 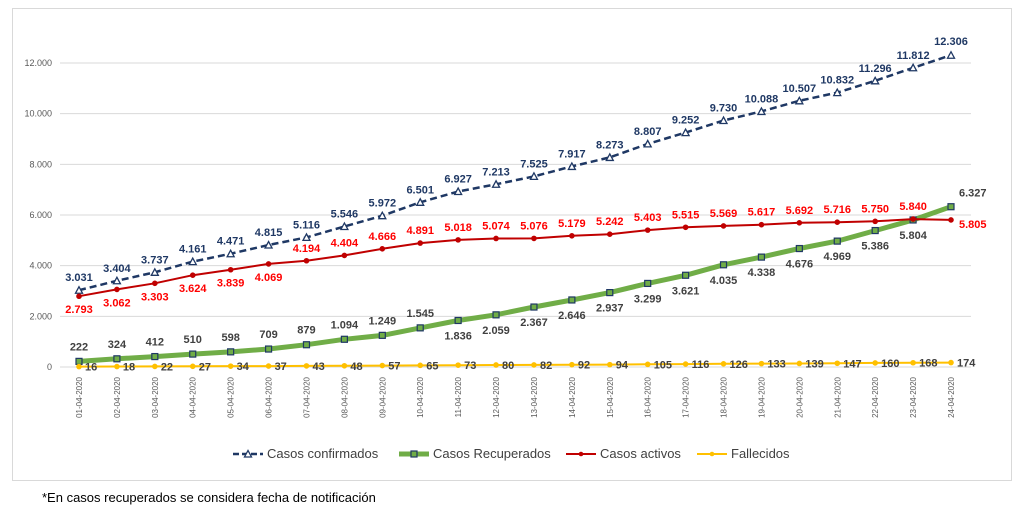 What do you see at coordinates (307, 249) in the screenshot?
I see `data-label: 4.194` at bounding box center [307, 249].